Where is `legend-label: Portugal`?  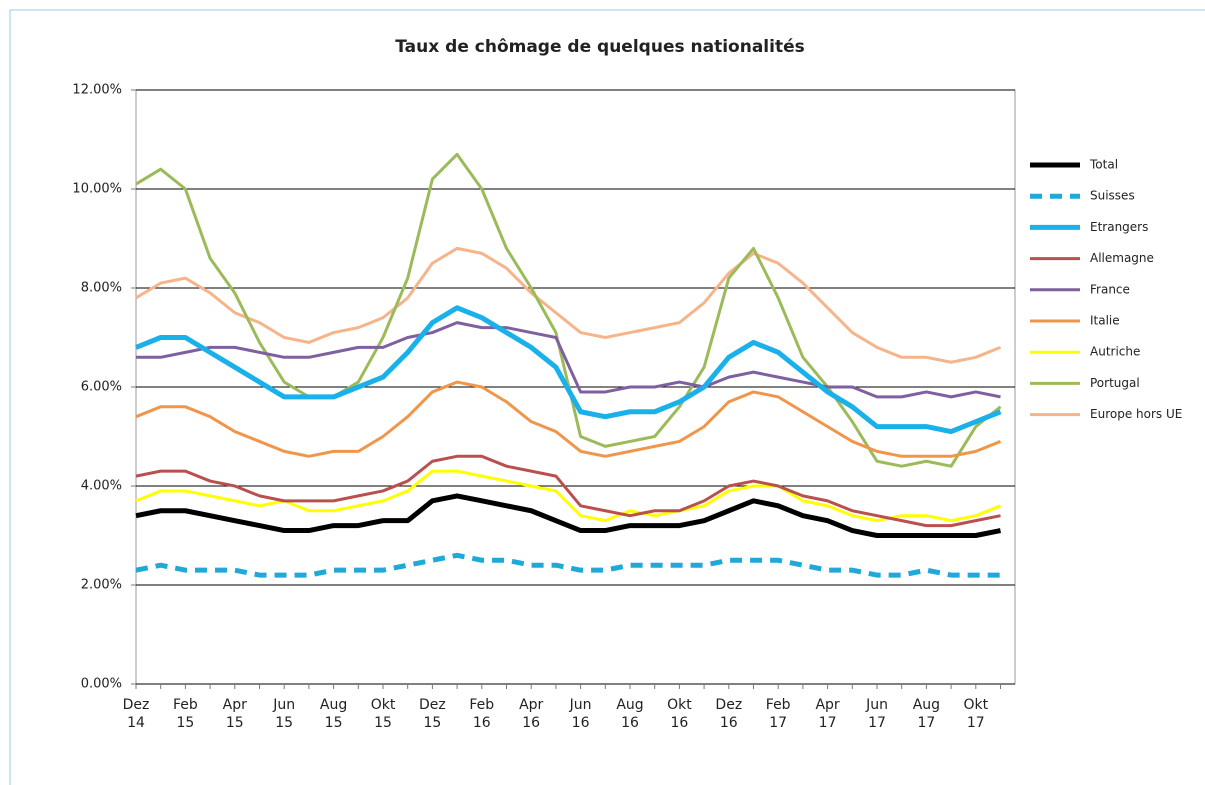 legend-label: Portugal is located at coordinates (1115, 383).